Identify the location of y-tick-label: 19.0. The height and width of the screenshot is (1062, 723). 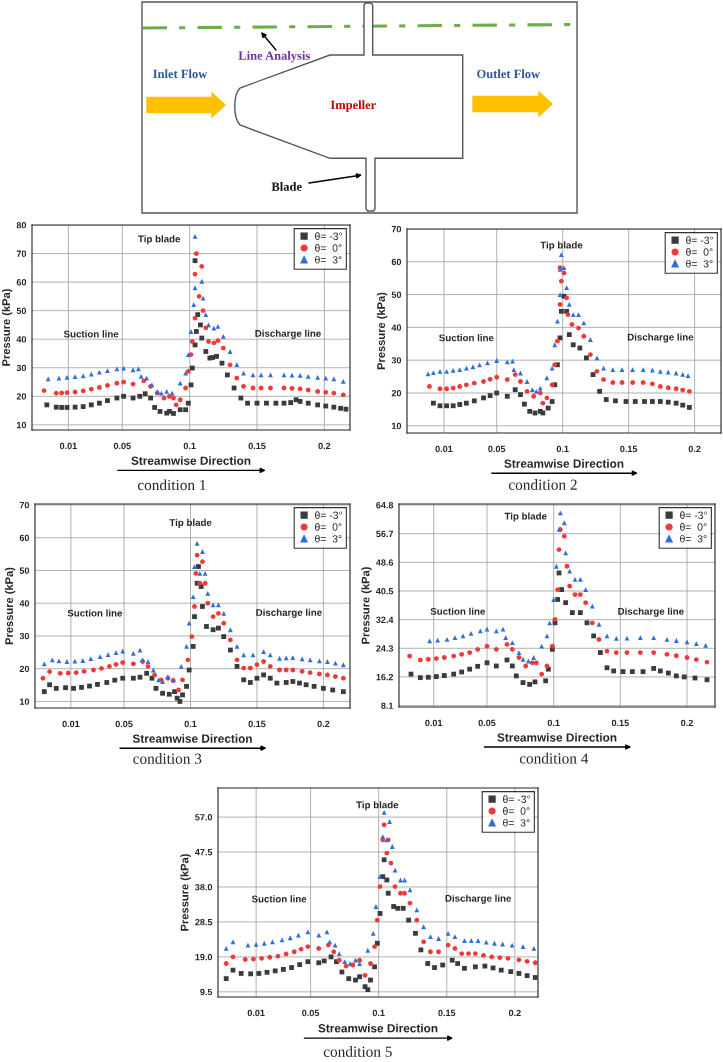
(204, 957).